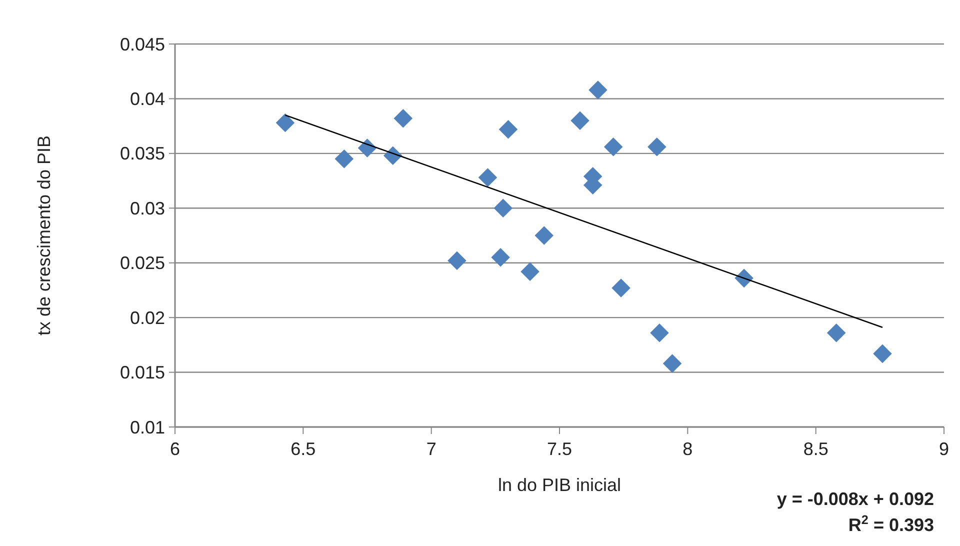 The height and width of the screenshot is (546, 960). Describe the element at coordinates (175, 449) in the screenshot. I see `x-tick-label: 6` at that location.